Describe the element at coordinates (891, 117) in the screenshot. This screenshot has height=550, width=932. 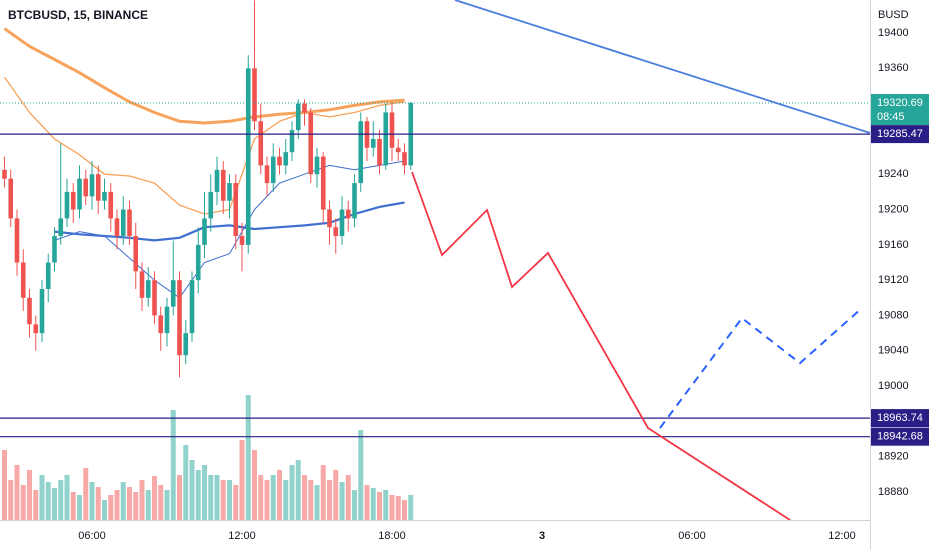
I see `countdown-label: 08:45` at that location.